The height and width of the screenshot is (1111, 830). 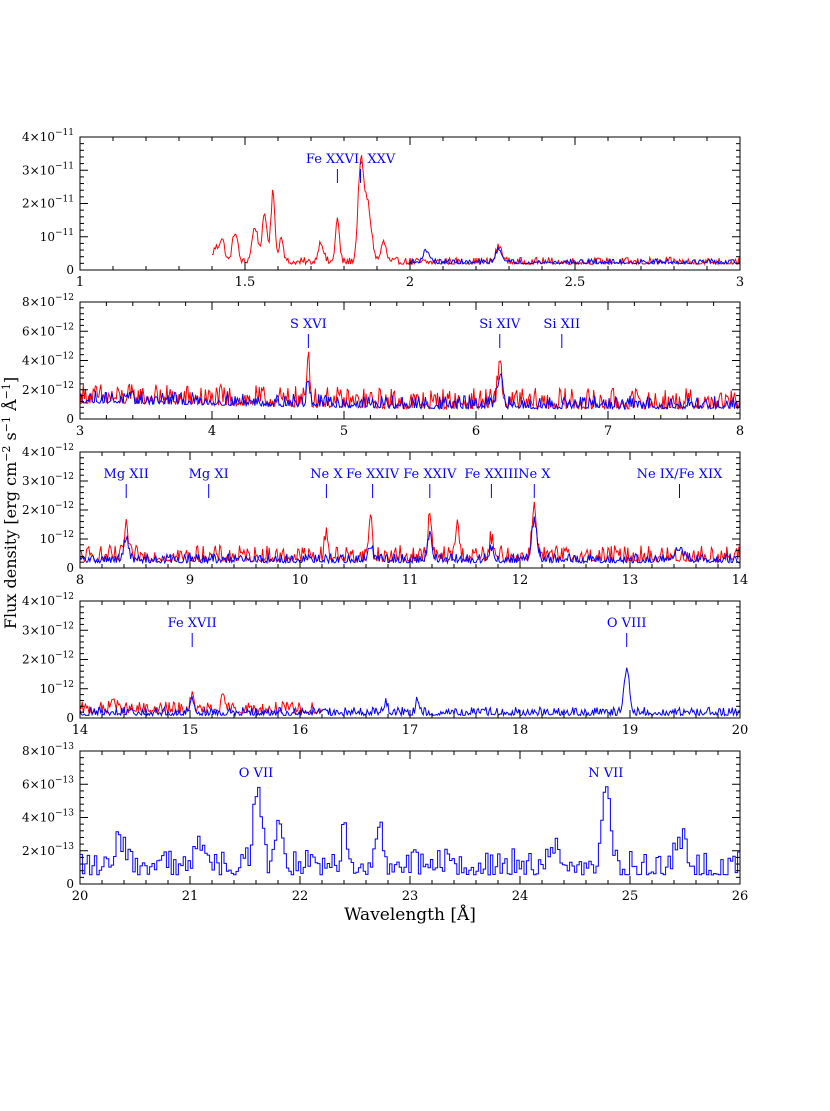 What do you see at coordinates (520, 730) in the screenshot?
I see `x-tick-label: 18` at bounding box center [520, 730].